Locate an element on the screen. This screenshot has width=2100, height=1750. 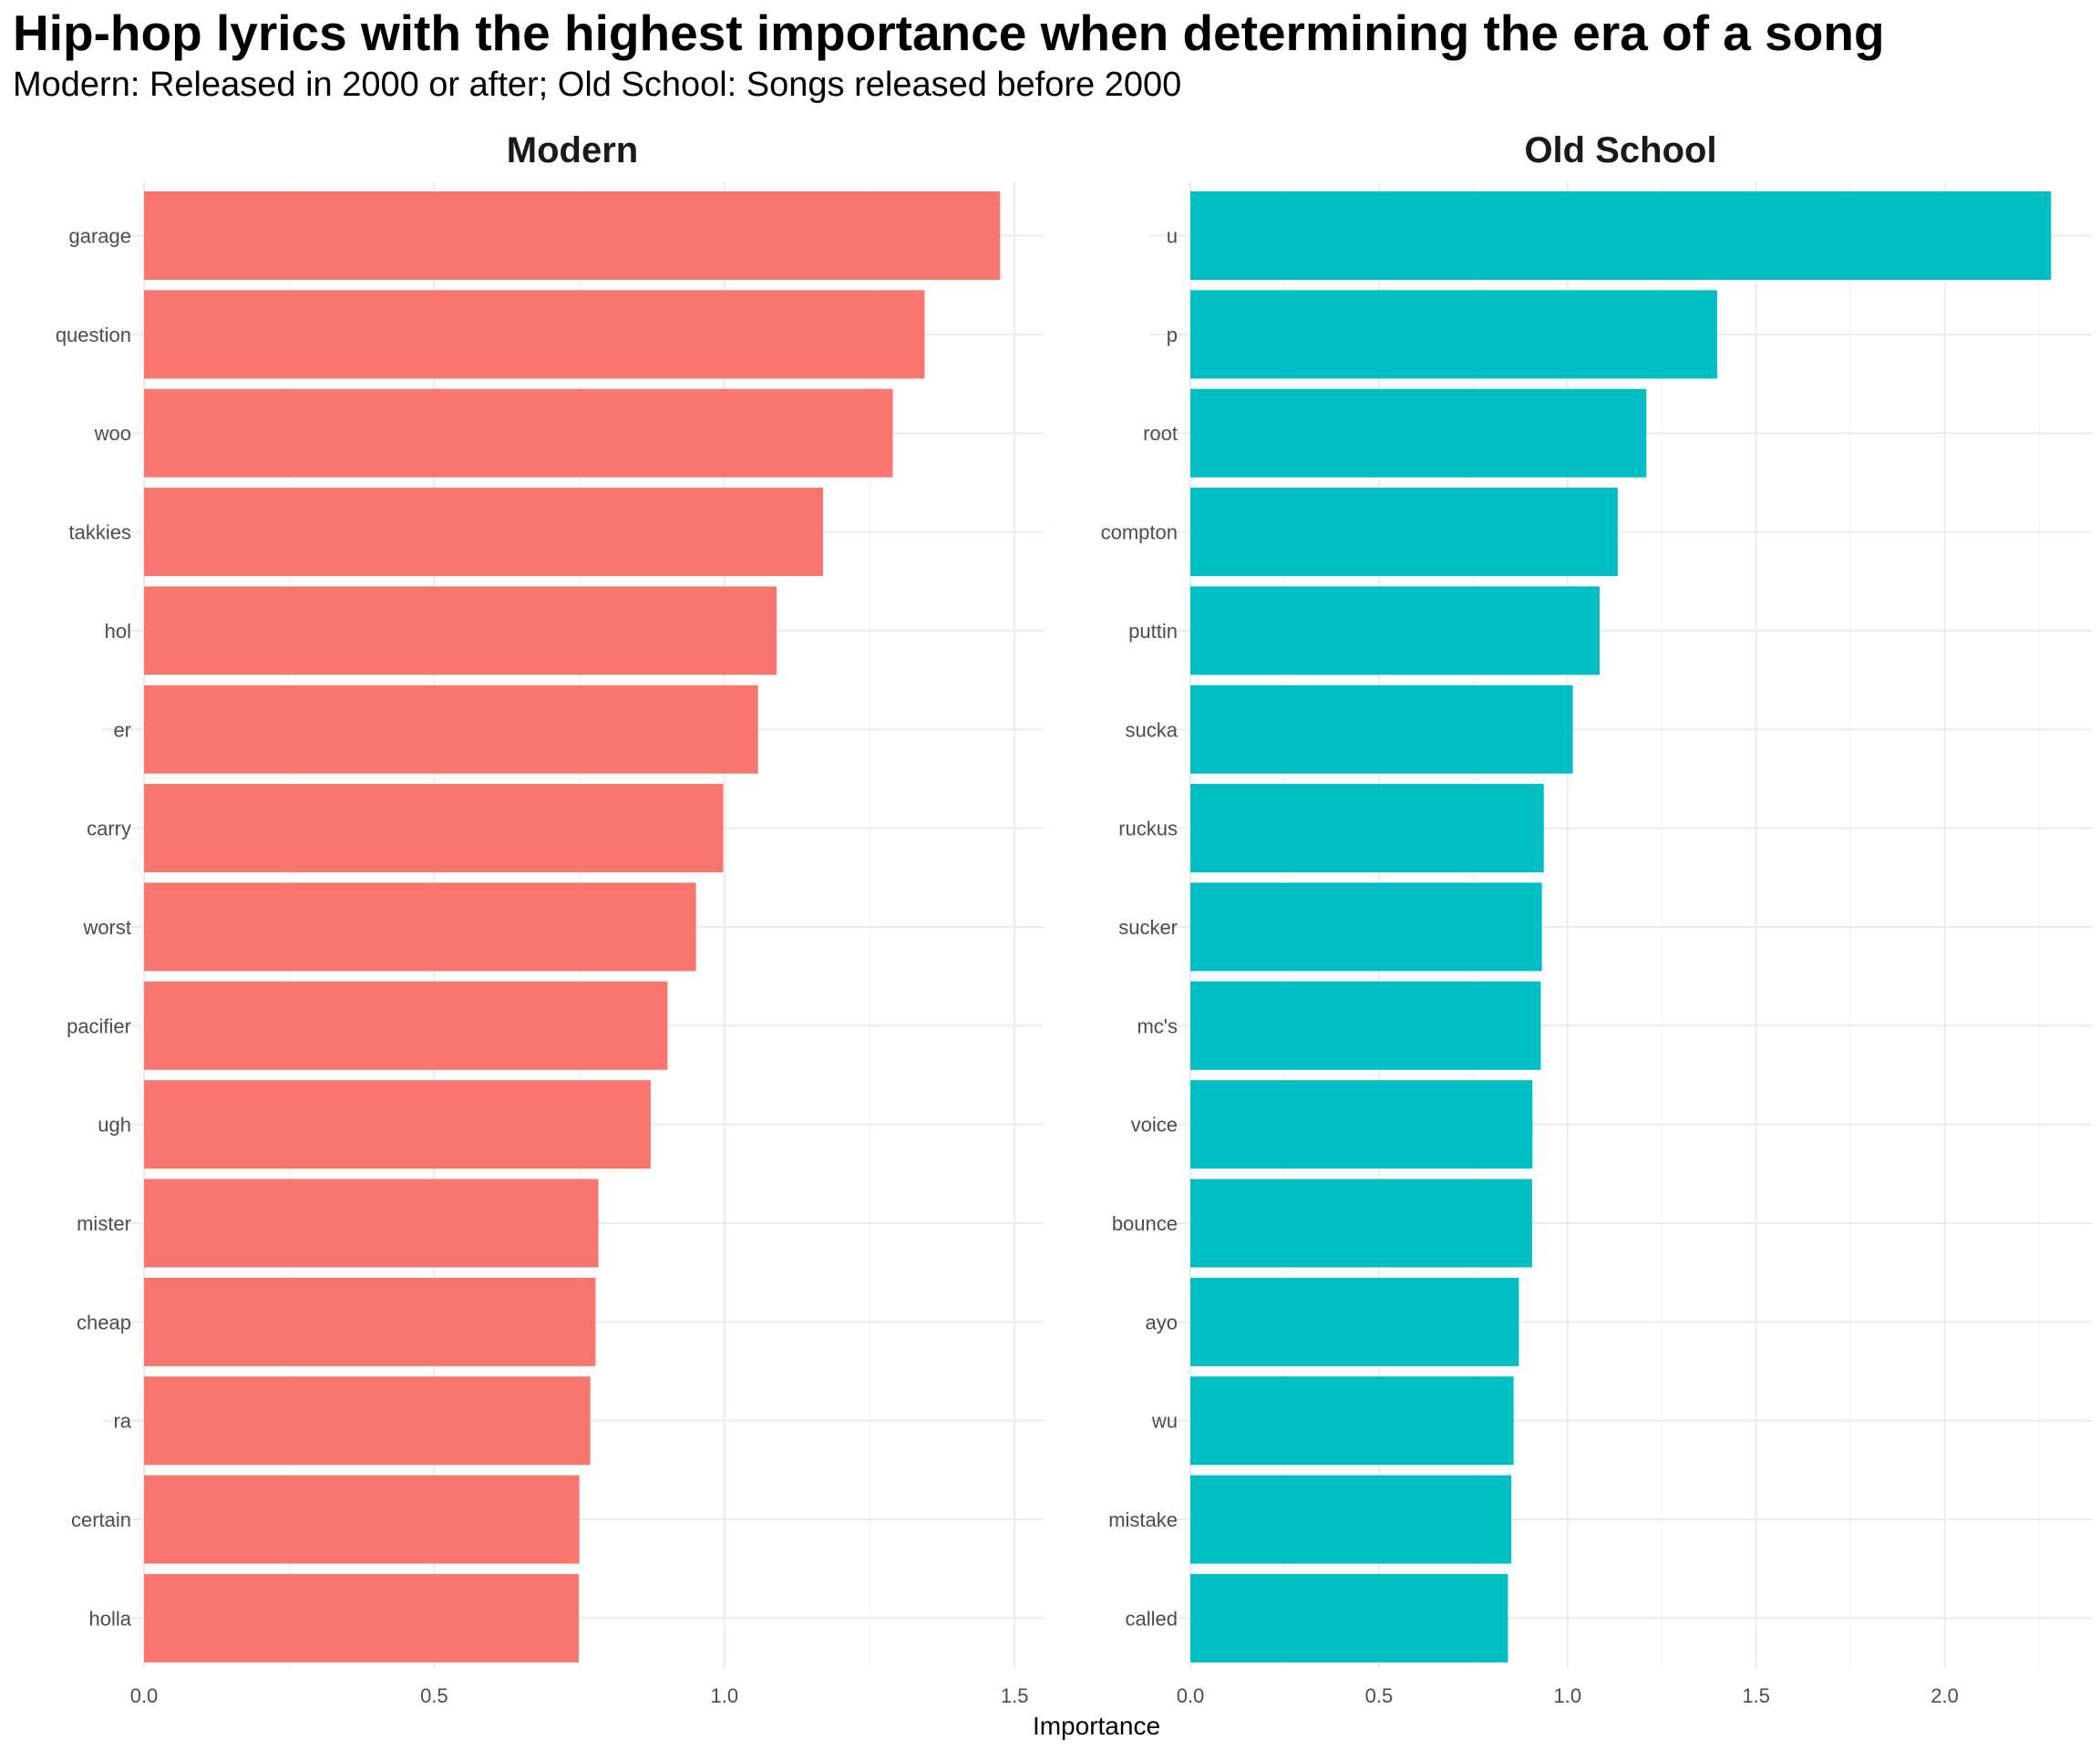
bar-mistake is located at coordinates (1351, 1520).